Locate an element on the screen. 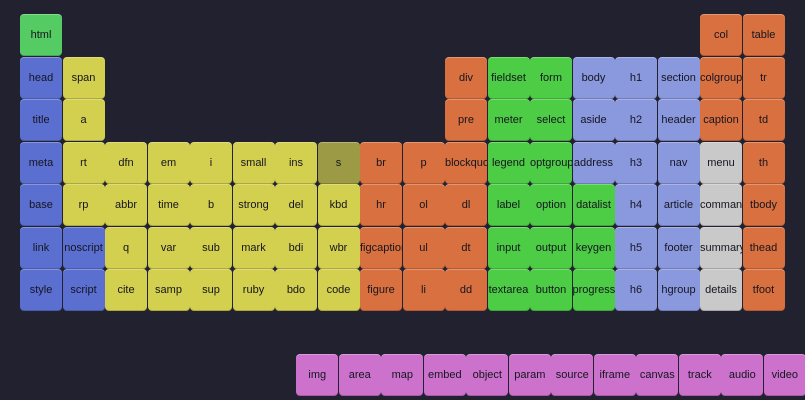  element-tile-label: label is located at coordinates (508, 205).